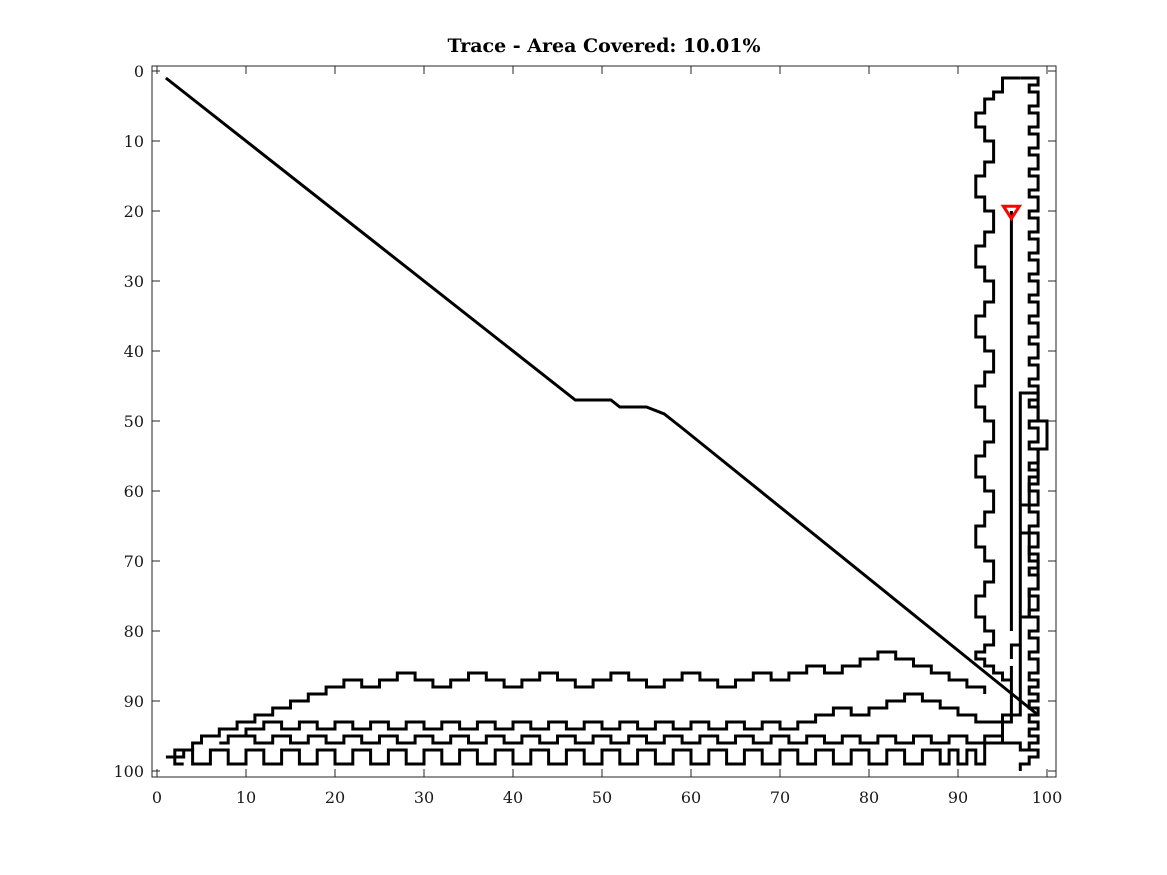 The height and width of the screenshot is (875, 1167). I want to click on x-tick-label: 60, so click(691, 797).